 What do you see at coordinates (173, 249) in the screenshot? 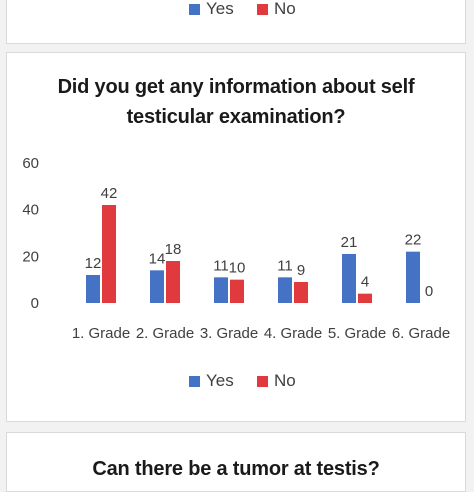
I see `data-label-no: 18` at bounding box center [173, 249].